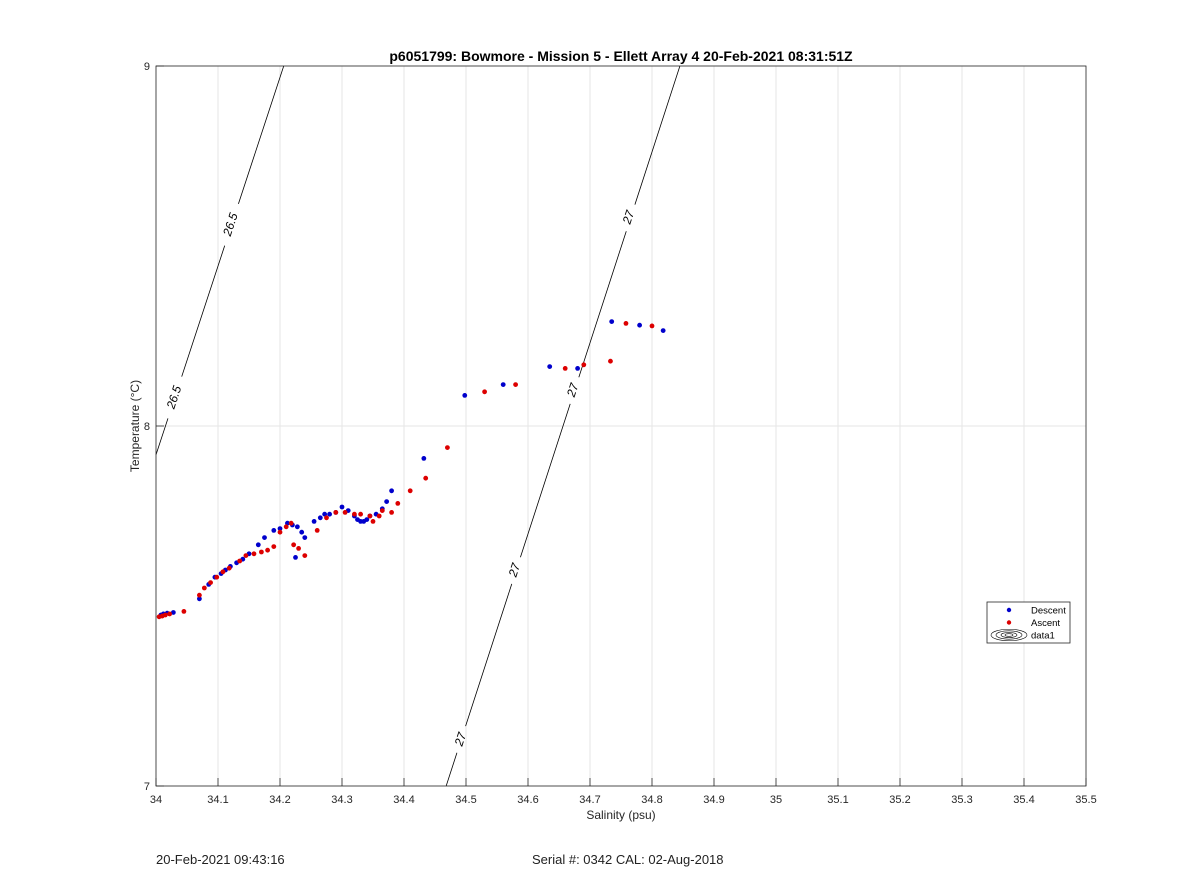 This screenshot has width=1200, height=885. What do you see at coordinates (147, 787) in the screenshot?
I see `y-tick-label: 7` at bounding box center [147, 787].